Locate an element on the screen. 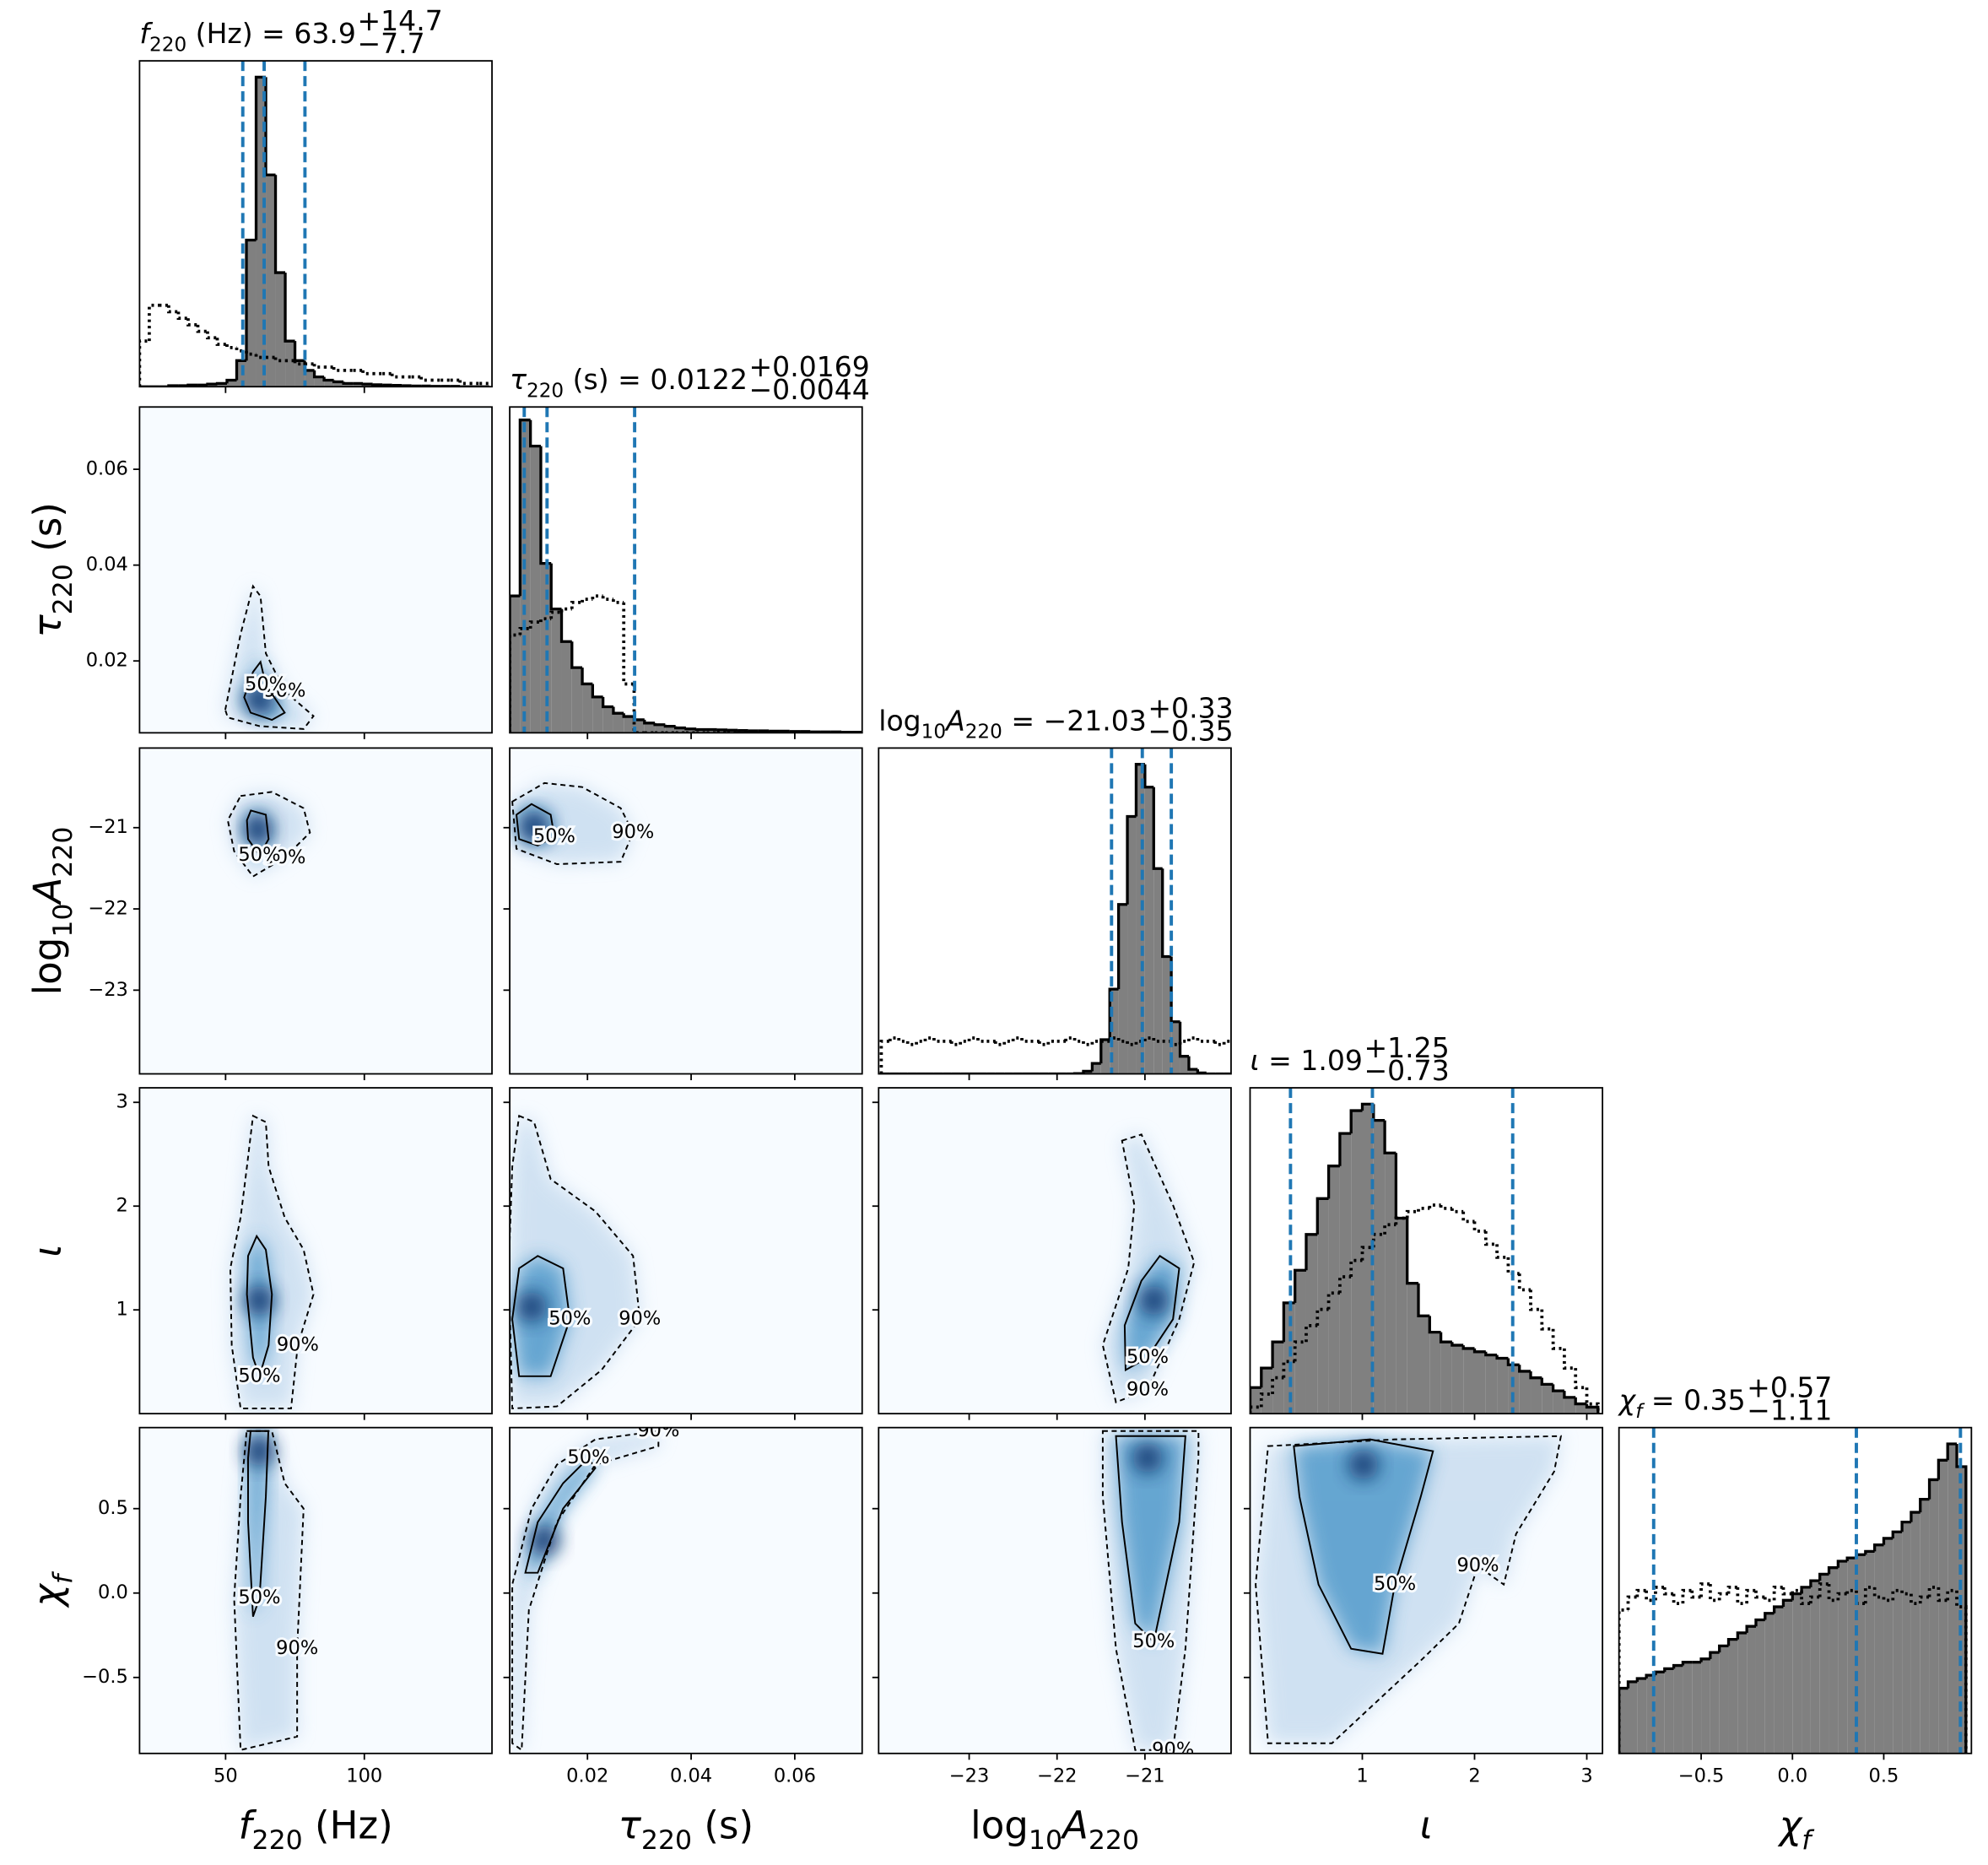 This screenshot has height=1865, width=1988. title-median: −21.03 is located at coordinates (1095, 720).